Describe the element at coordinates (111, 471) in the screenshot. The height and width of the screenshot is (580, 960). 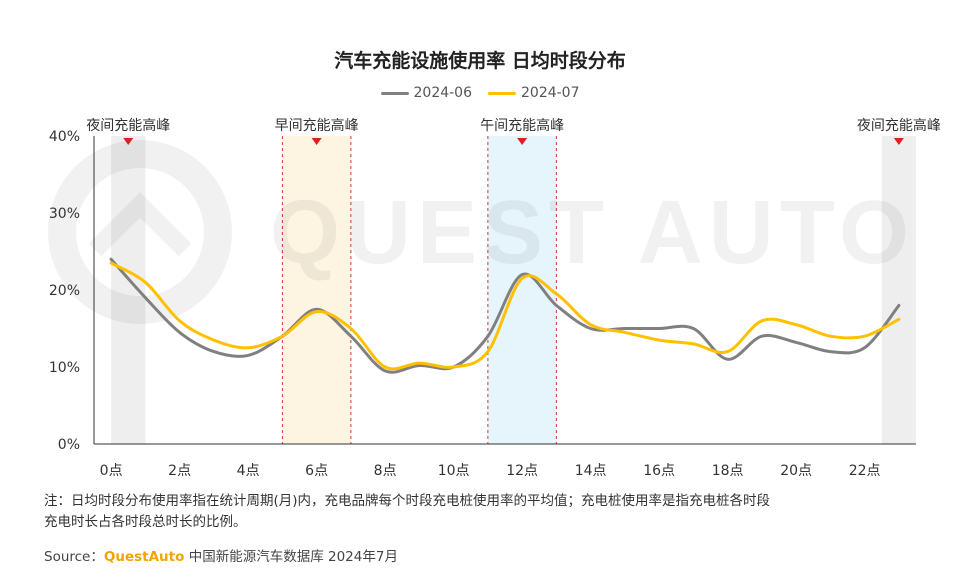
I see `x-tick-label-0: 0点` at that location.